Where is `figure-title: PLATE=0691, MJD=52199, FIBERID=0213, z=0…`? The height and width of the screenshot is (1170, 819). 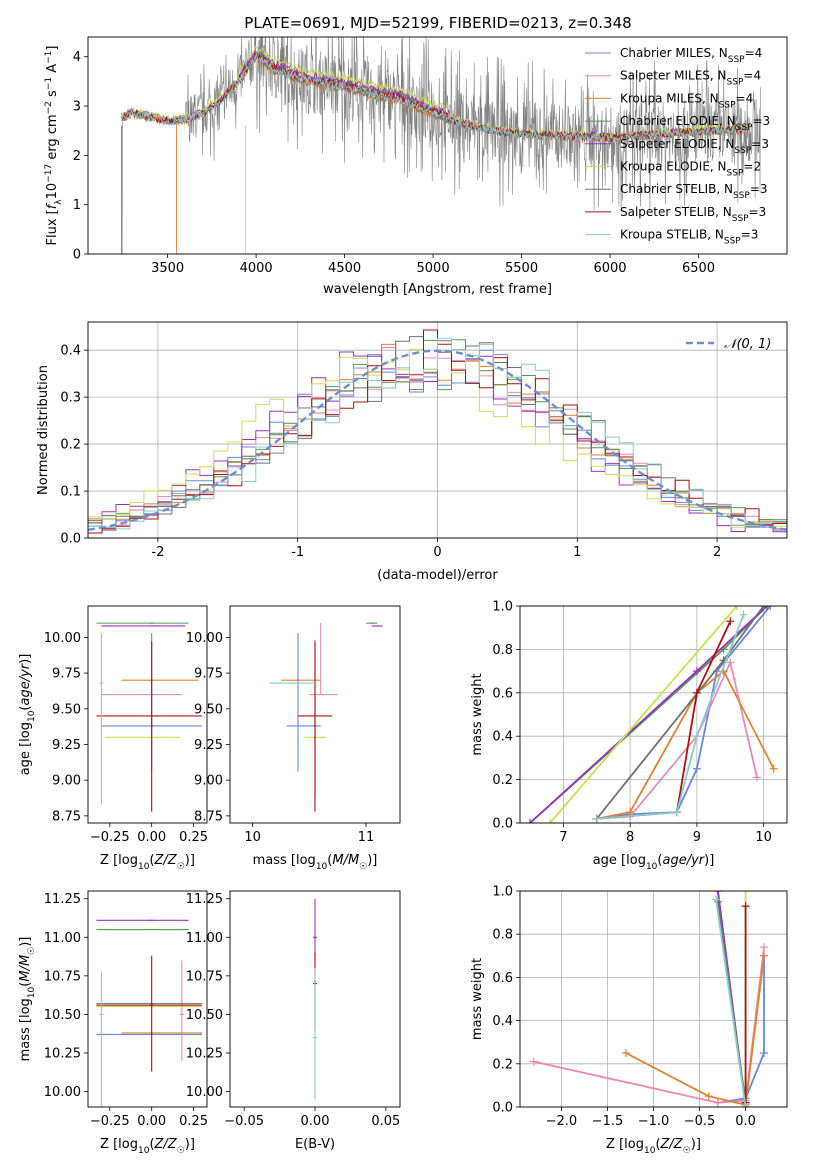
figure-title: PLATE=0691, MJD=52199, FIBERID=0213, z=0… is located at coordinates (437, 23).